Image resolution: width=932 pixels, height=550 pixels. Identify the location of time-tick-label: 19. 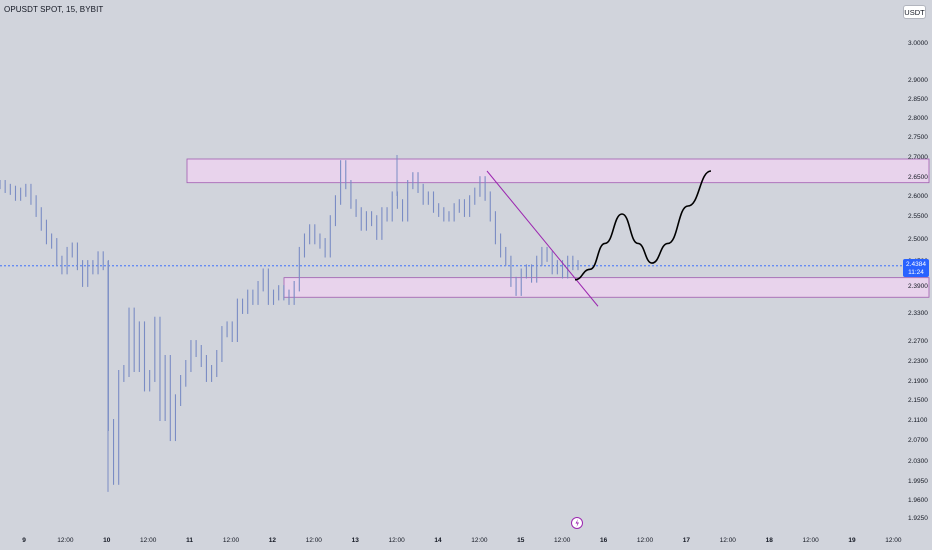
(852, 540).